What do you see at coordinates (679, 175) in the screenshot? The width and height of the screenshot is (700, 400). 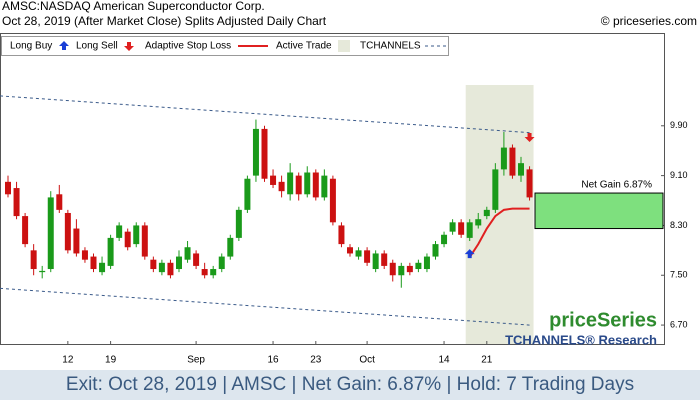 I see `y-tick-label: 9.10` at bounding box center [679, 175].